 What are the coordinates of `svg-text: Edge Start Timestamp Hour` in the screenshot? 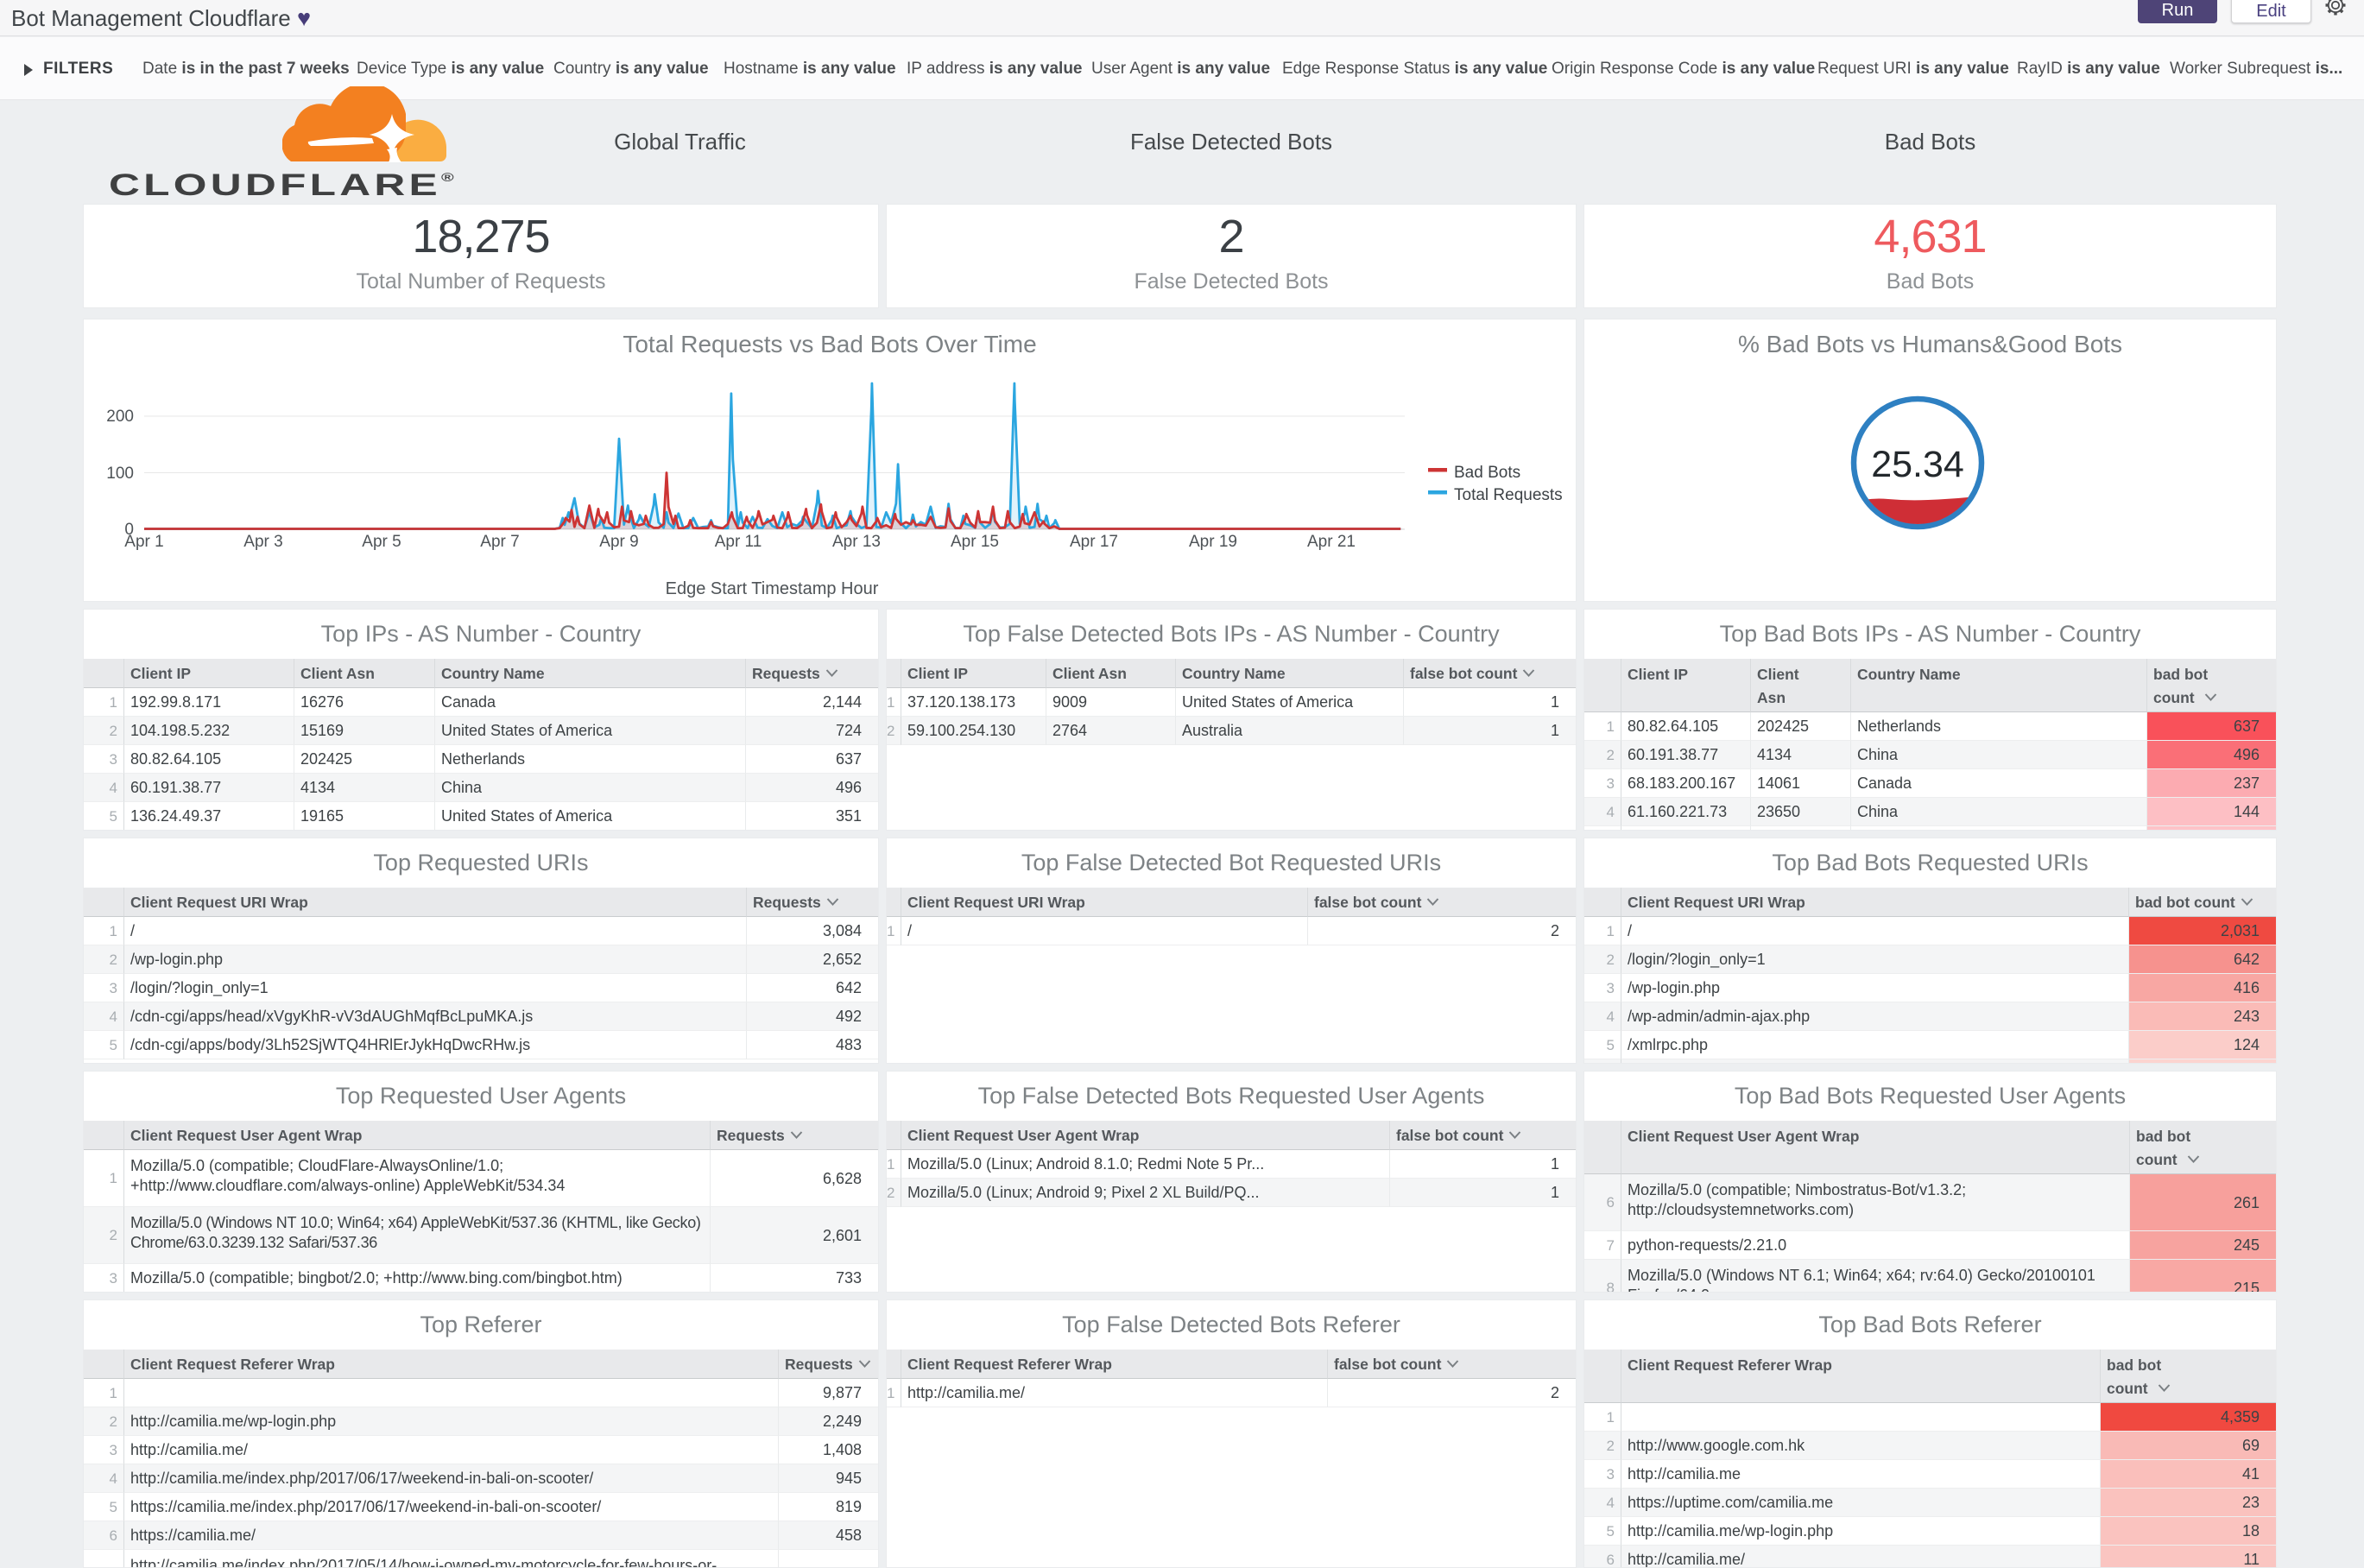 It's located at (772, 588).